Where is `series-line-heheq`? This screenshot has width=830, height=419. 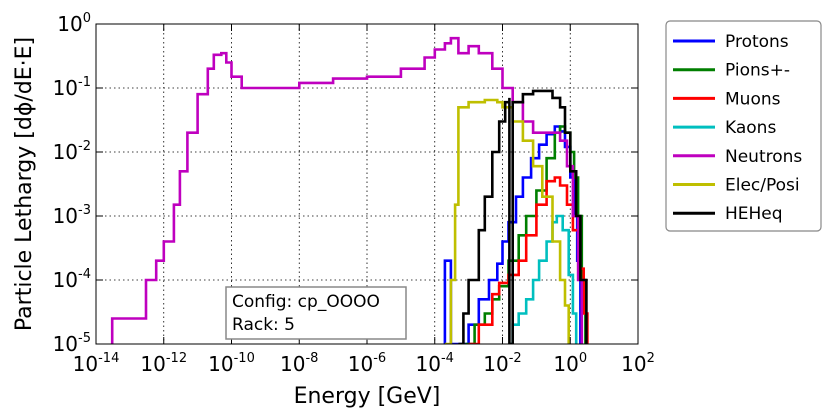 series-line-heheq is located at coordinates (523, 216).